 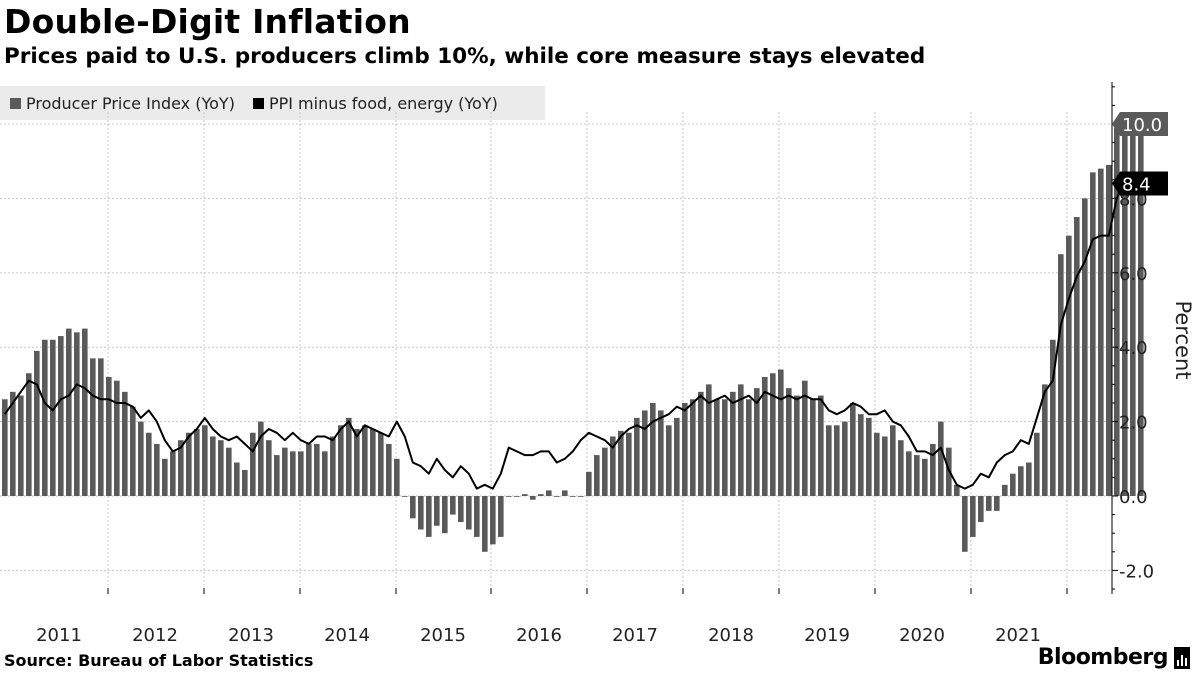 What do you see at coordinates (635, 635) in the screenshot?
I see `x-tick-label: 2017` at bounding box center [635, 635].